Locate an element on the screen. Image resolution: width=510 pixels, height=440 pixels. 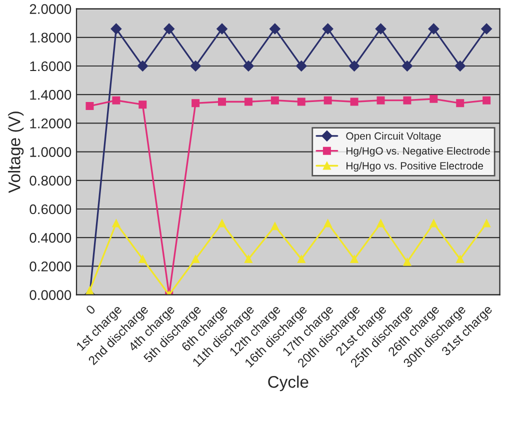
x-axis-title: Cycle is located at coordinates (288, 384).